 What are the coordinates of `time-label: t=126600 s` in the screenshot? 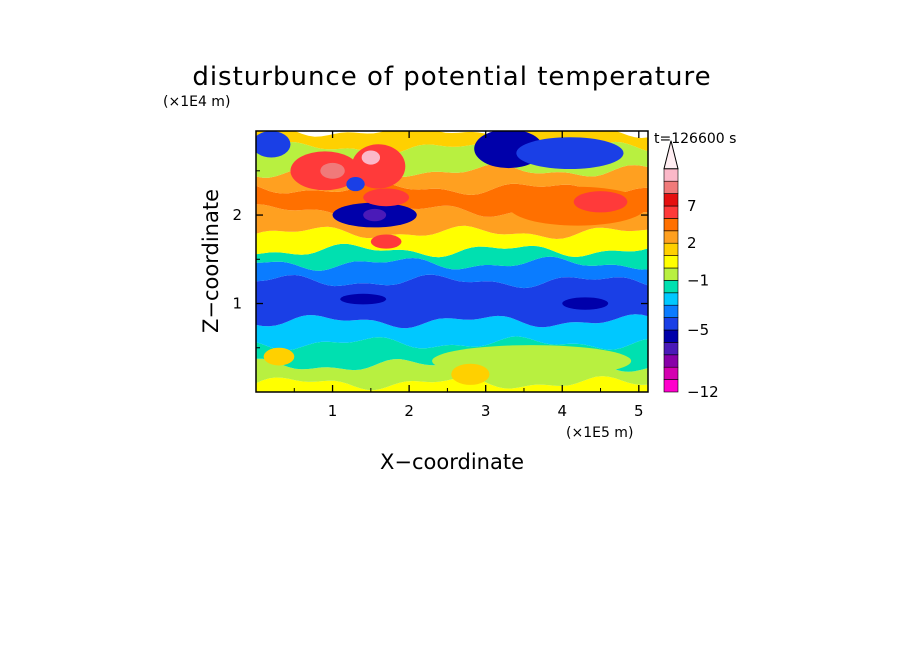 It's located at (695, 139).